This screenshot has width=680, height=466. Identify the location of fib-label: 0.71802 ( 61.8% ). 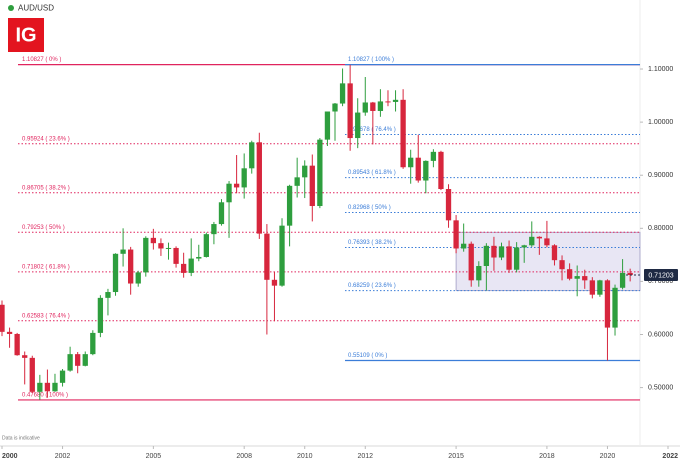
(46, 267).